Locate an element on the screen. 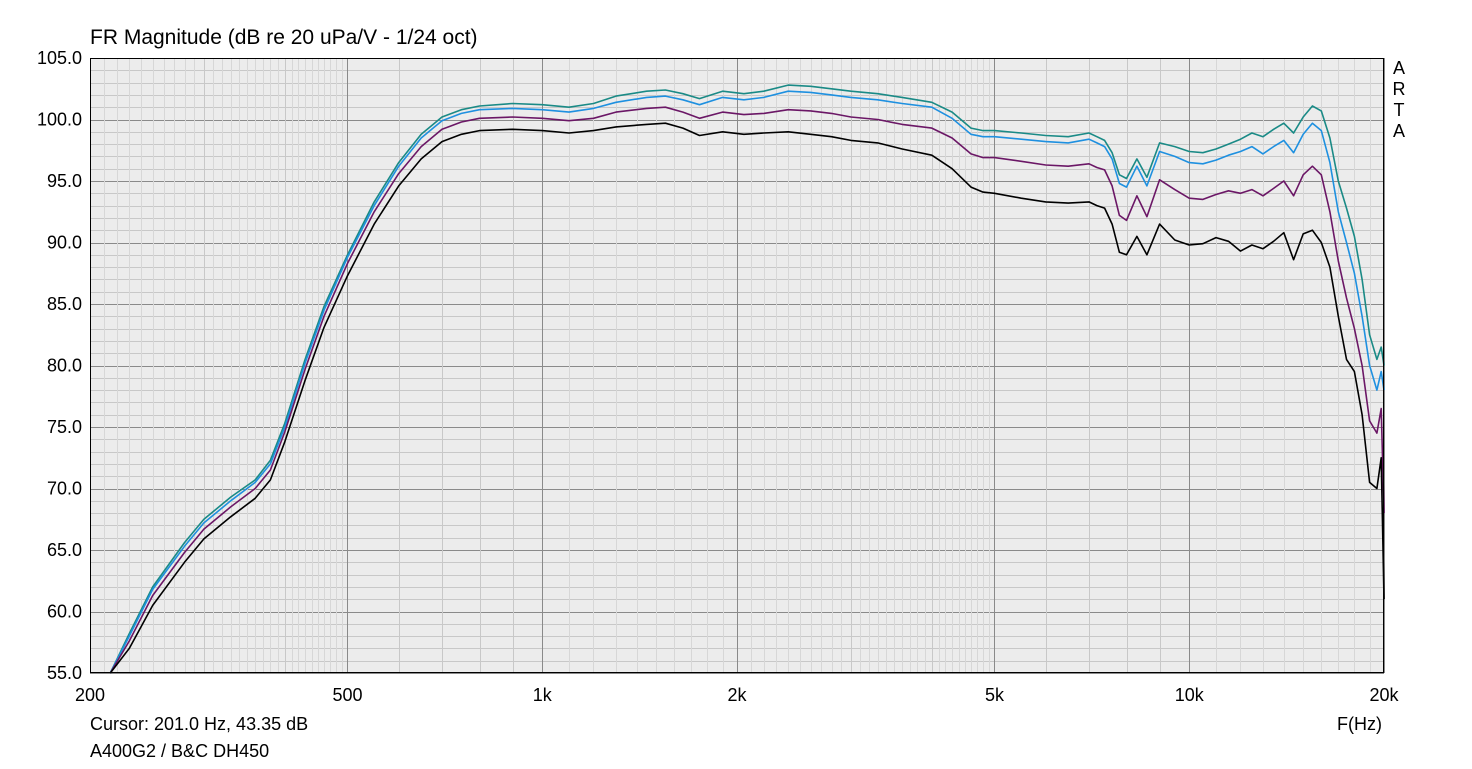  y-tick-label: 85.0 is located at coordinates (64, 304).